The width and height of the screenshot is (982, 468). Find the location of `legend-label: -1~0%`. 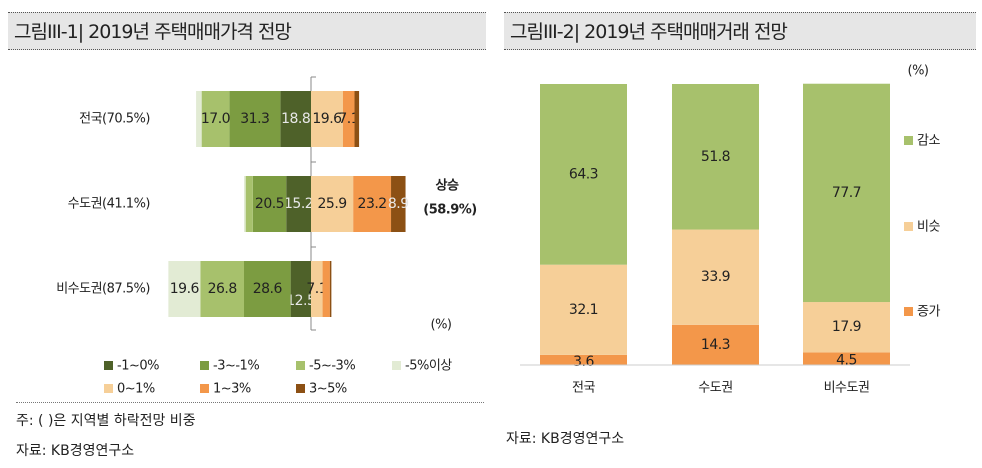

legend-label: -1~0% is located at coordinates (138, 366).